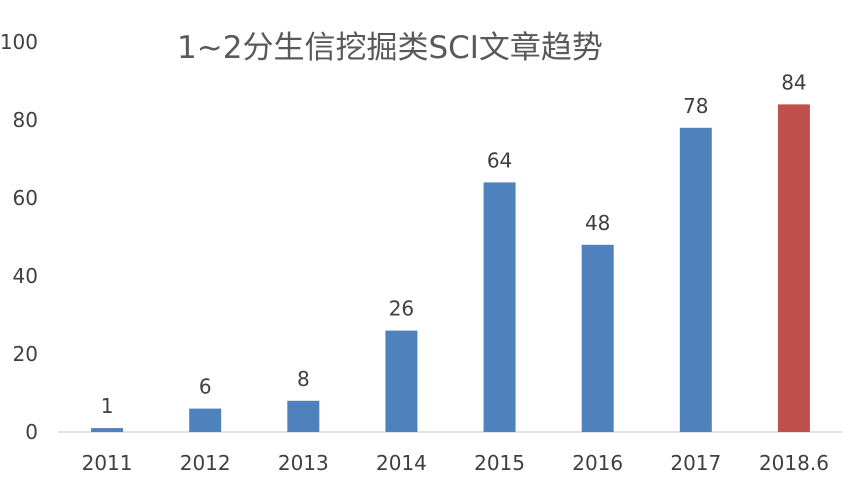 This screenshot has width=848, height=481. What do you see at coordinates (303, 463) in the screenshot?
I see `x-tick-label: 2013` at bounding box center [303, 463].